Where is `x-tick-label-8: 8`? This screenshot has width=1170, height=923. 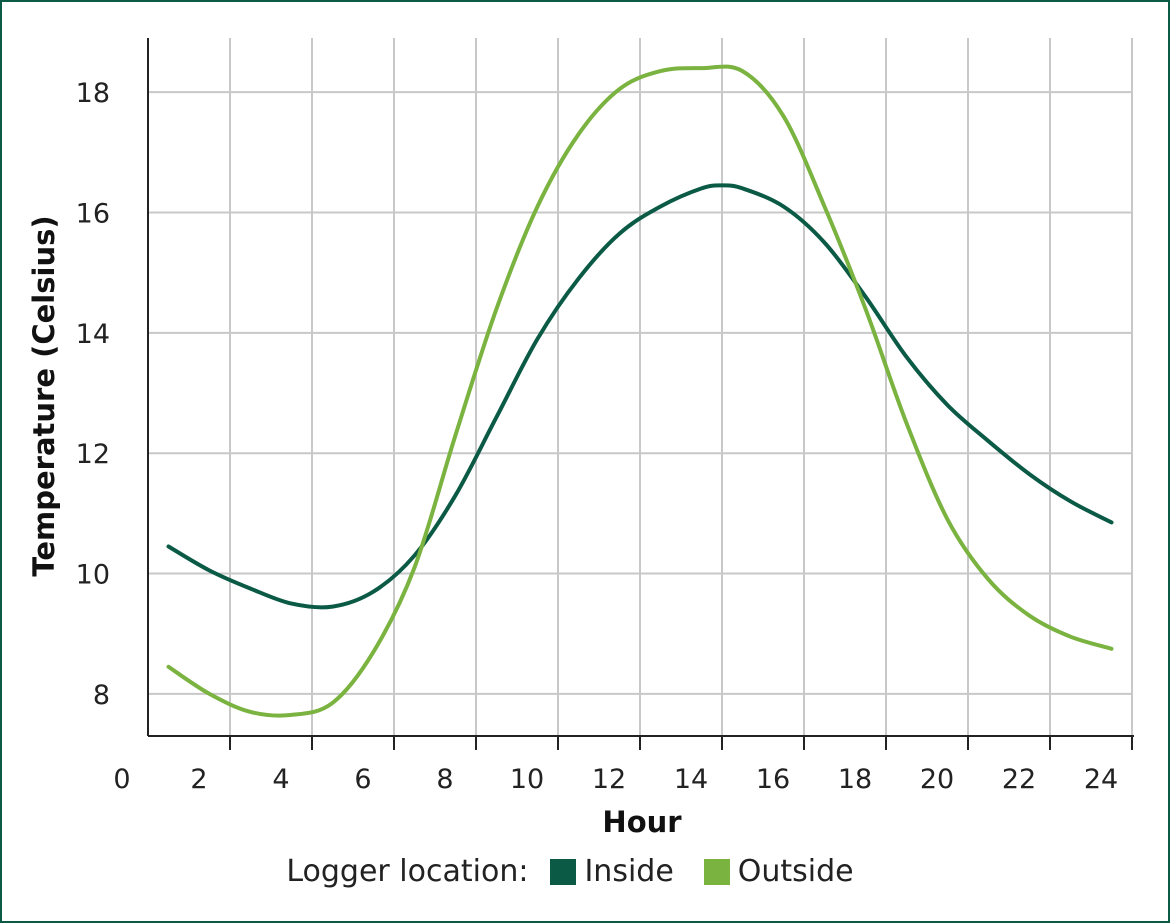
x-tick-label-8: 8 is located at coordinates (444, 779).